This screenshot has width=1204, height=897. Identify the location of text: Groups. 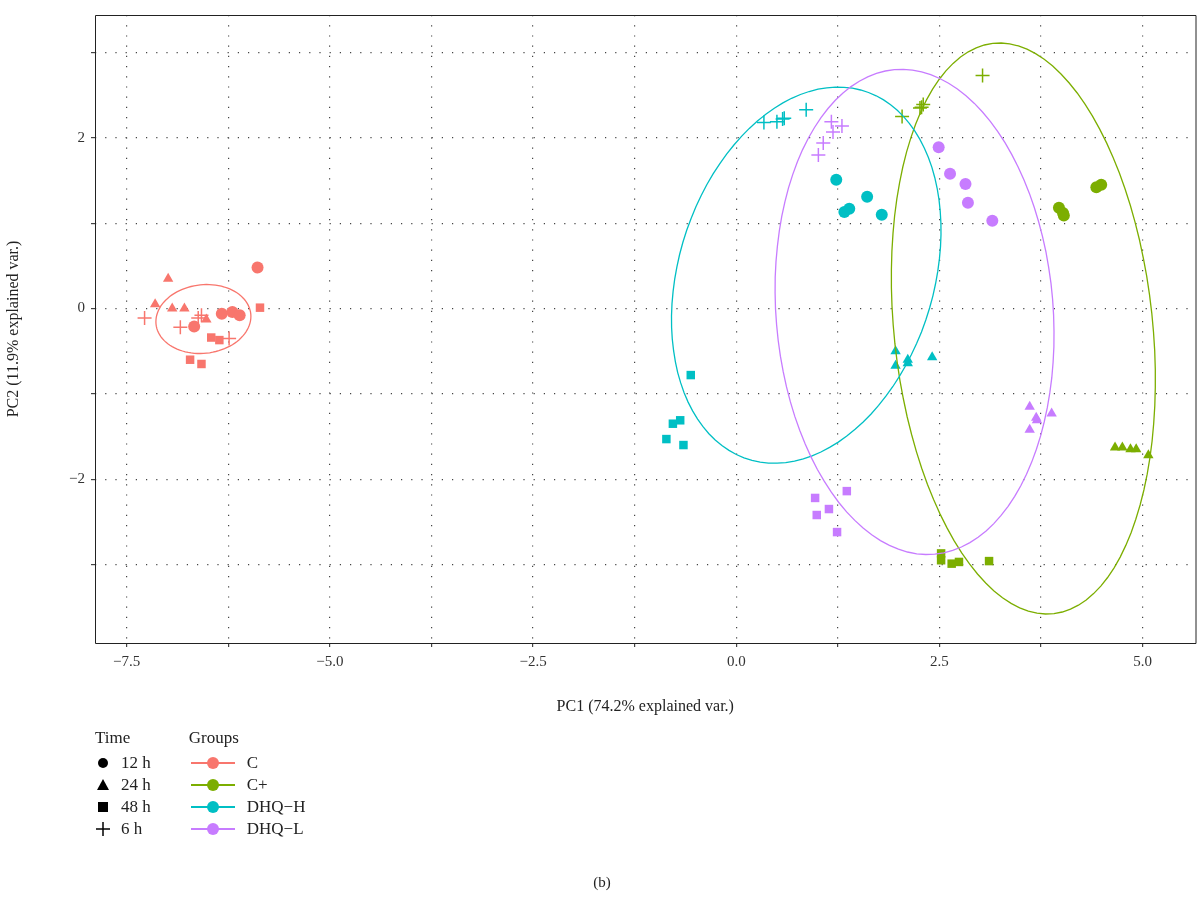
(213, 737).